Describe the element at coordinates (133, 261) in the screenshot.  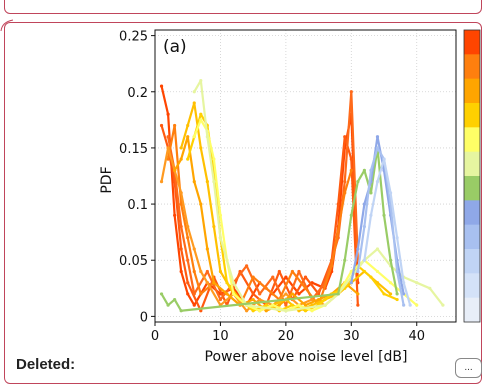
I see `y-tick-label: 0.05` at that location.